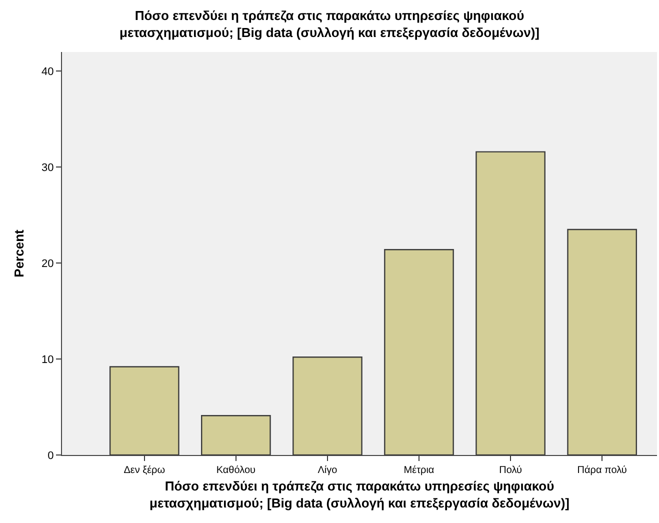 Image resolution: width=659 pixels, height=523 pixels. Describe the element at coordinates (48, 72) in the screenshot. I see `y-tick-label: 40` at that location.